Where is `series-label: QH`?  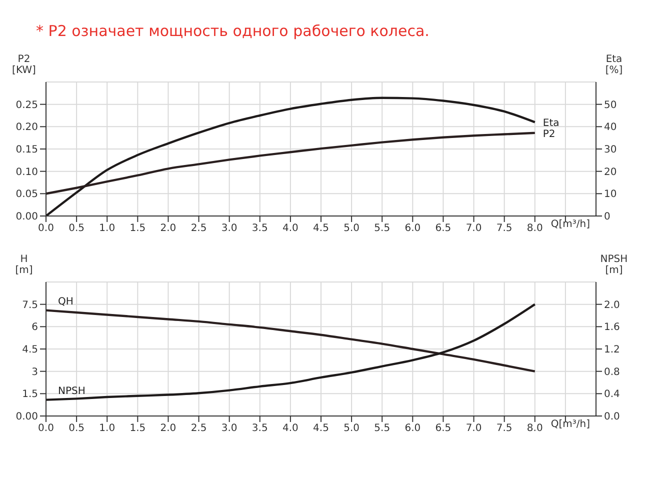 series-label: QH is located at coordinates (66, 302).